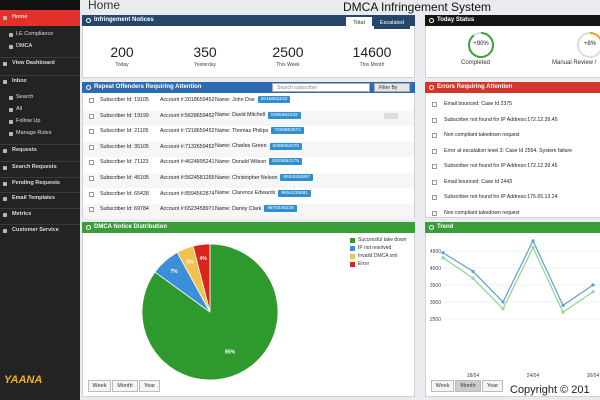 Image resolution: width=600 pixels, height=400 pixels. I want to click on sidebar-item: Requests, so click(24, 150).